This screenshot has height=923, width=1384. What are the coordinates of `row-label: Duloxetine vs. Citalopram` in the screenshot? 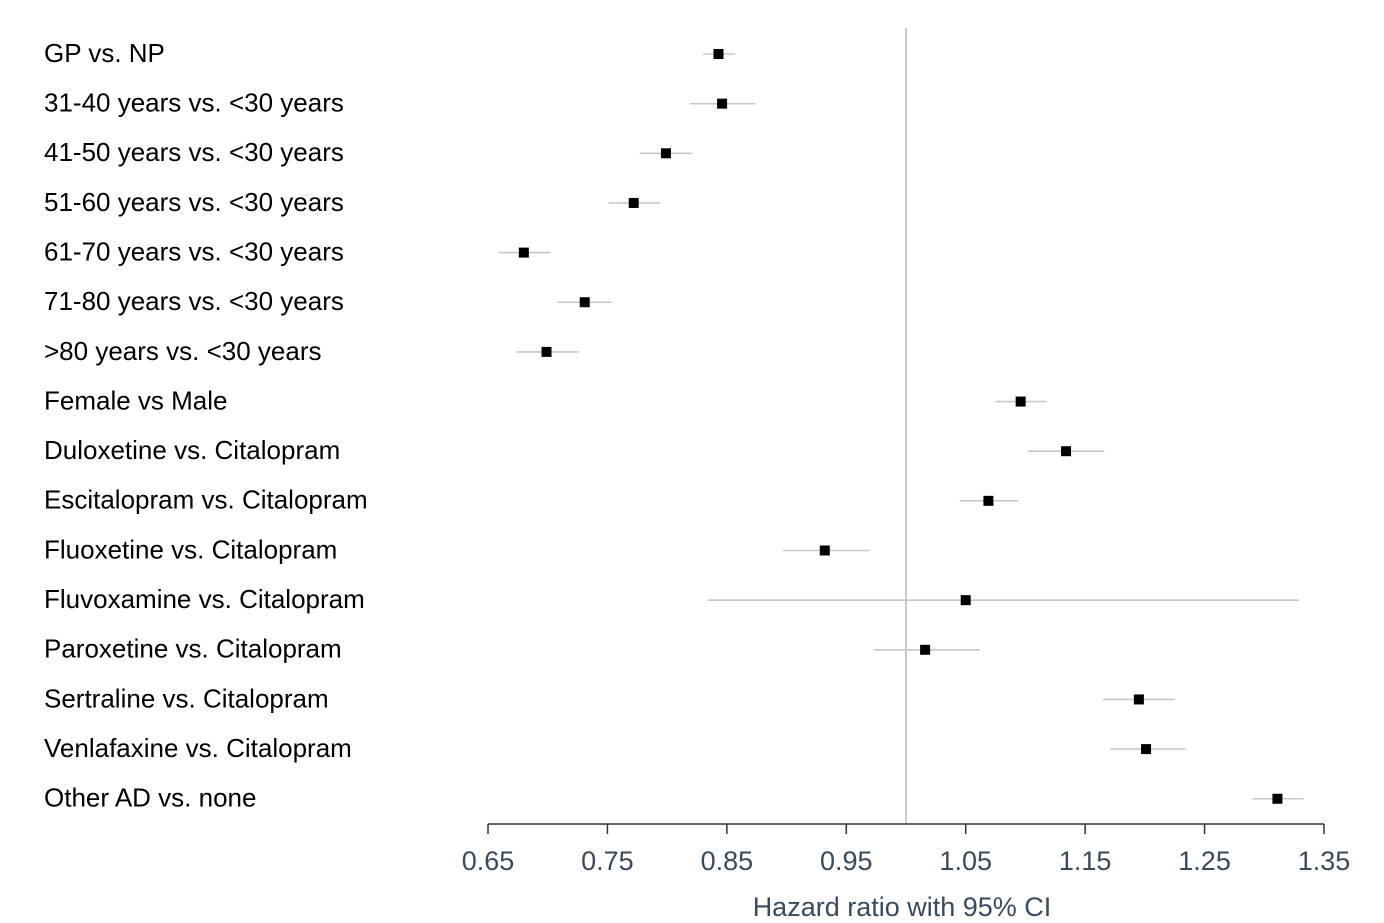 It's located at (192, 450).